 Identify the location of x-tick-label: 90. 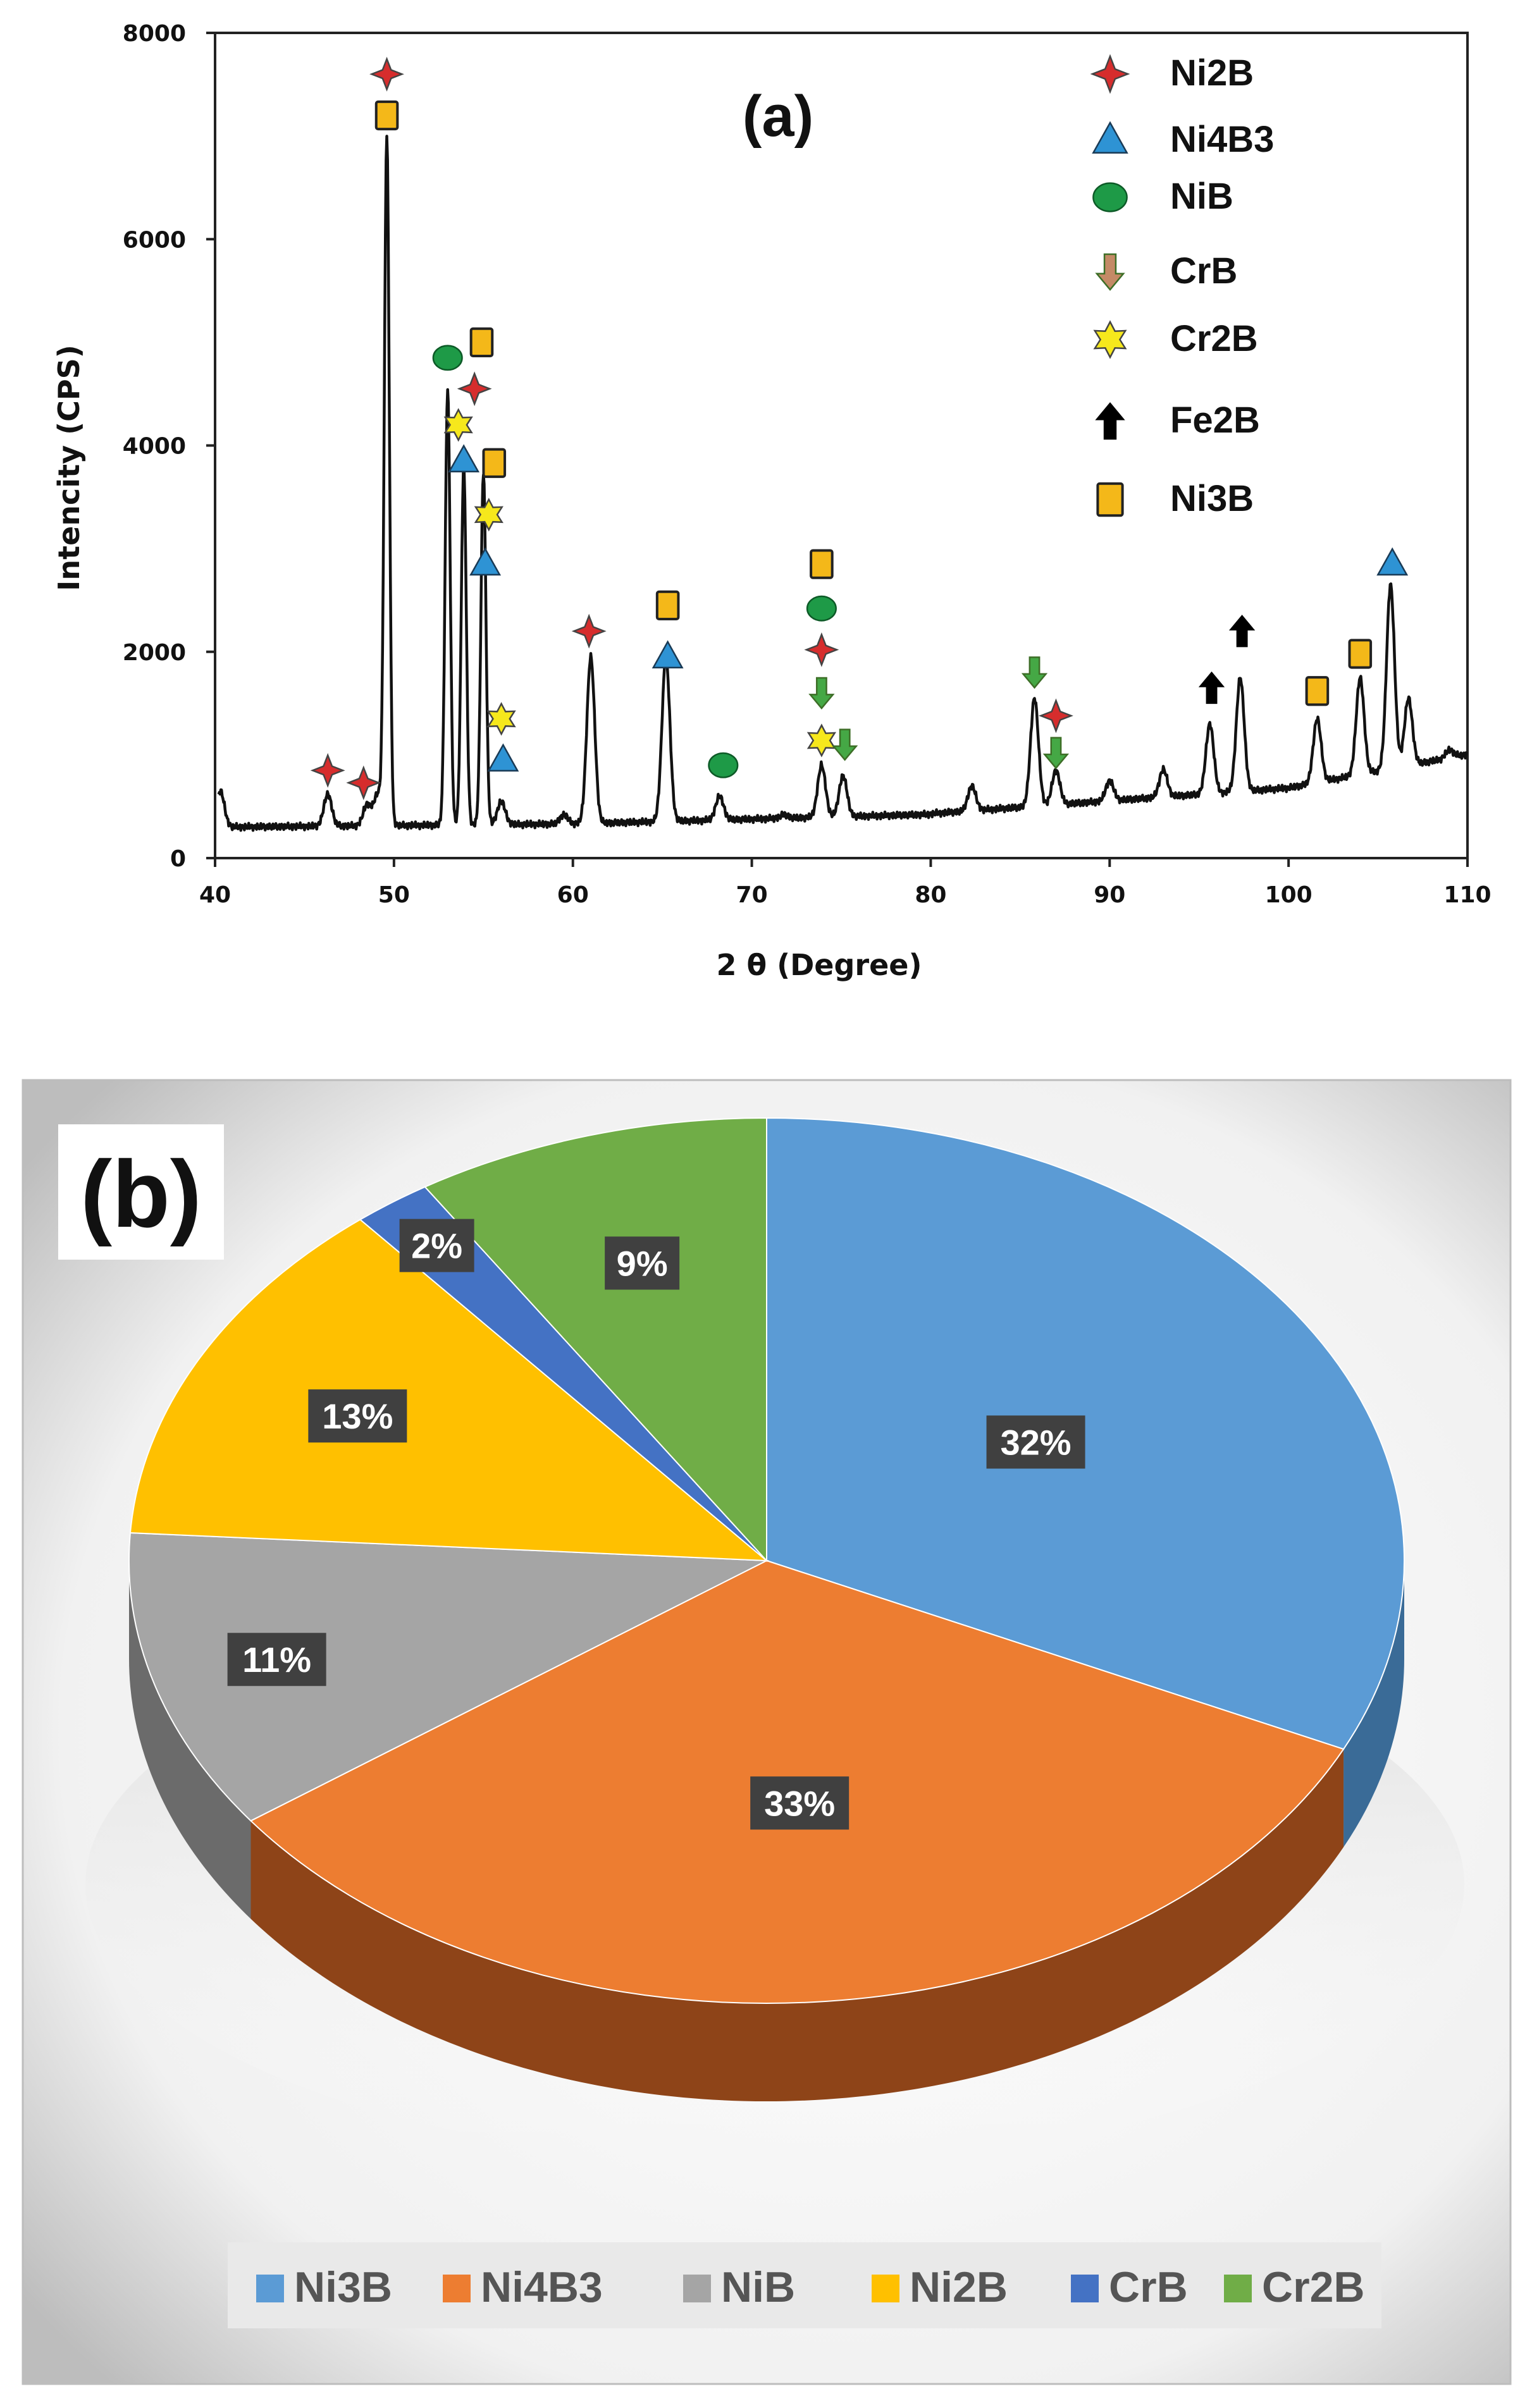
(1109, 895).